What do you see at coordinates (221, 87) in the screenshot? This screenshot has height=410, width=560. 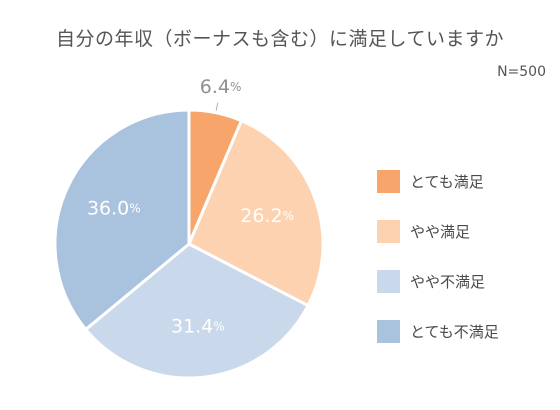 I see `pie-data-label: 6.4%` at bounding box center [221, 87].